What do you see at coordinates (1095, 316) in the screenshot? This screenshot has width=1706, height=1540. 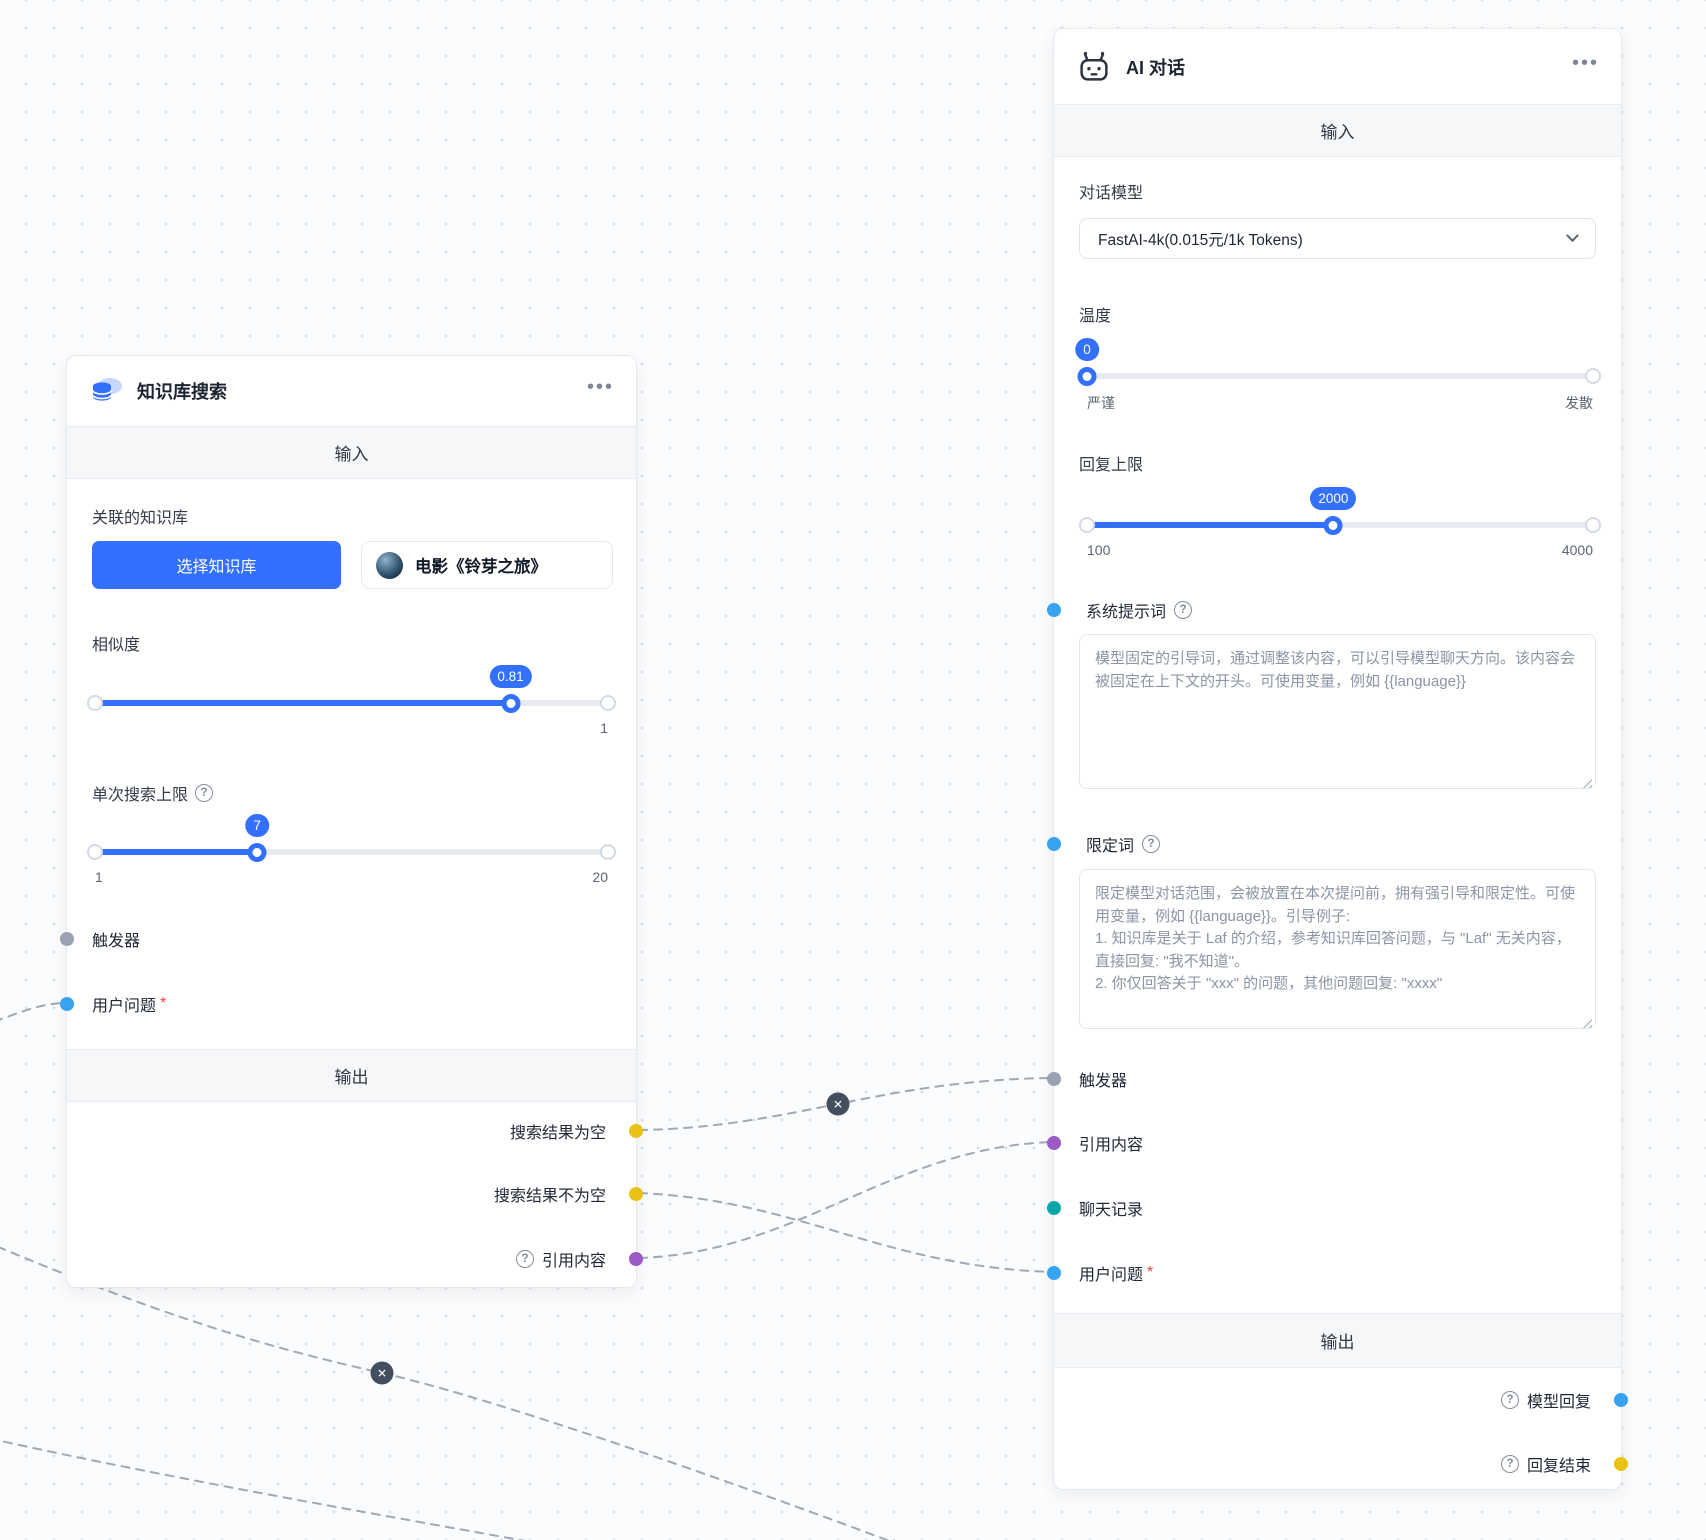 I see `temperature-label: 温度` at bounding box center [1095, 316].